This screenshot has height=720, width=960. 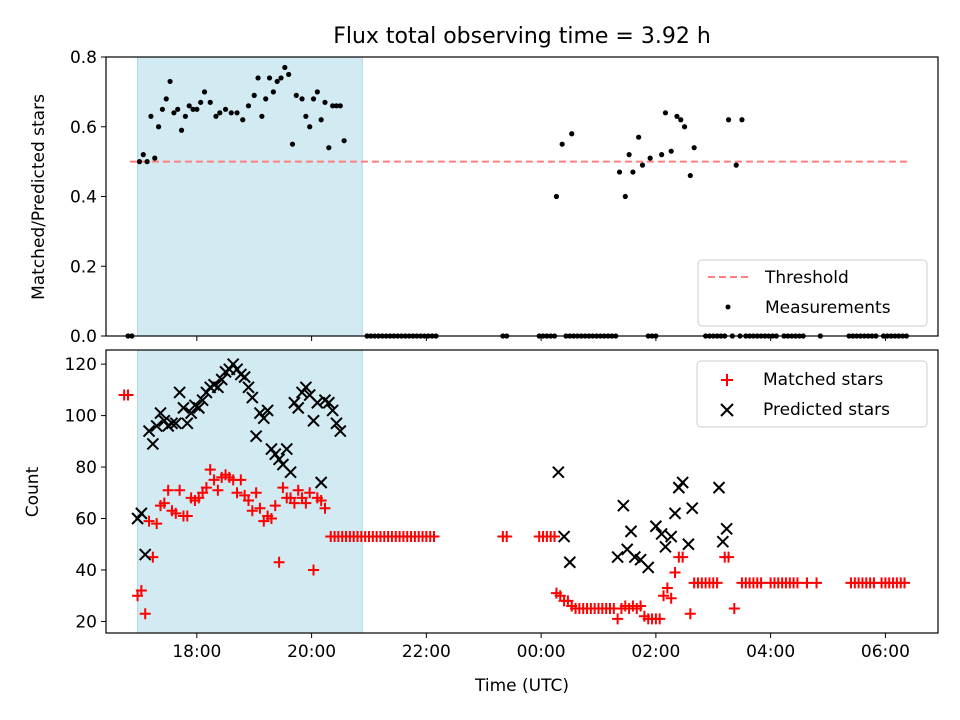 What do you see at coordinates (521, 686) in the screenshot?
I see `x-axis-label: Time (UTC)` at bounding box center [521, 686].